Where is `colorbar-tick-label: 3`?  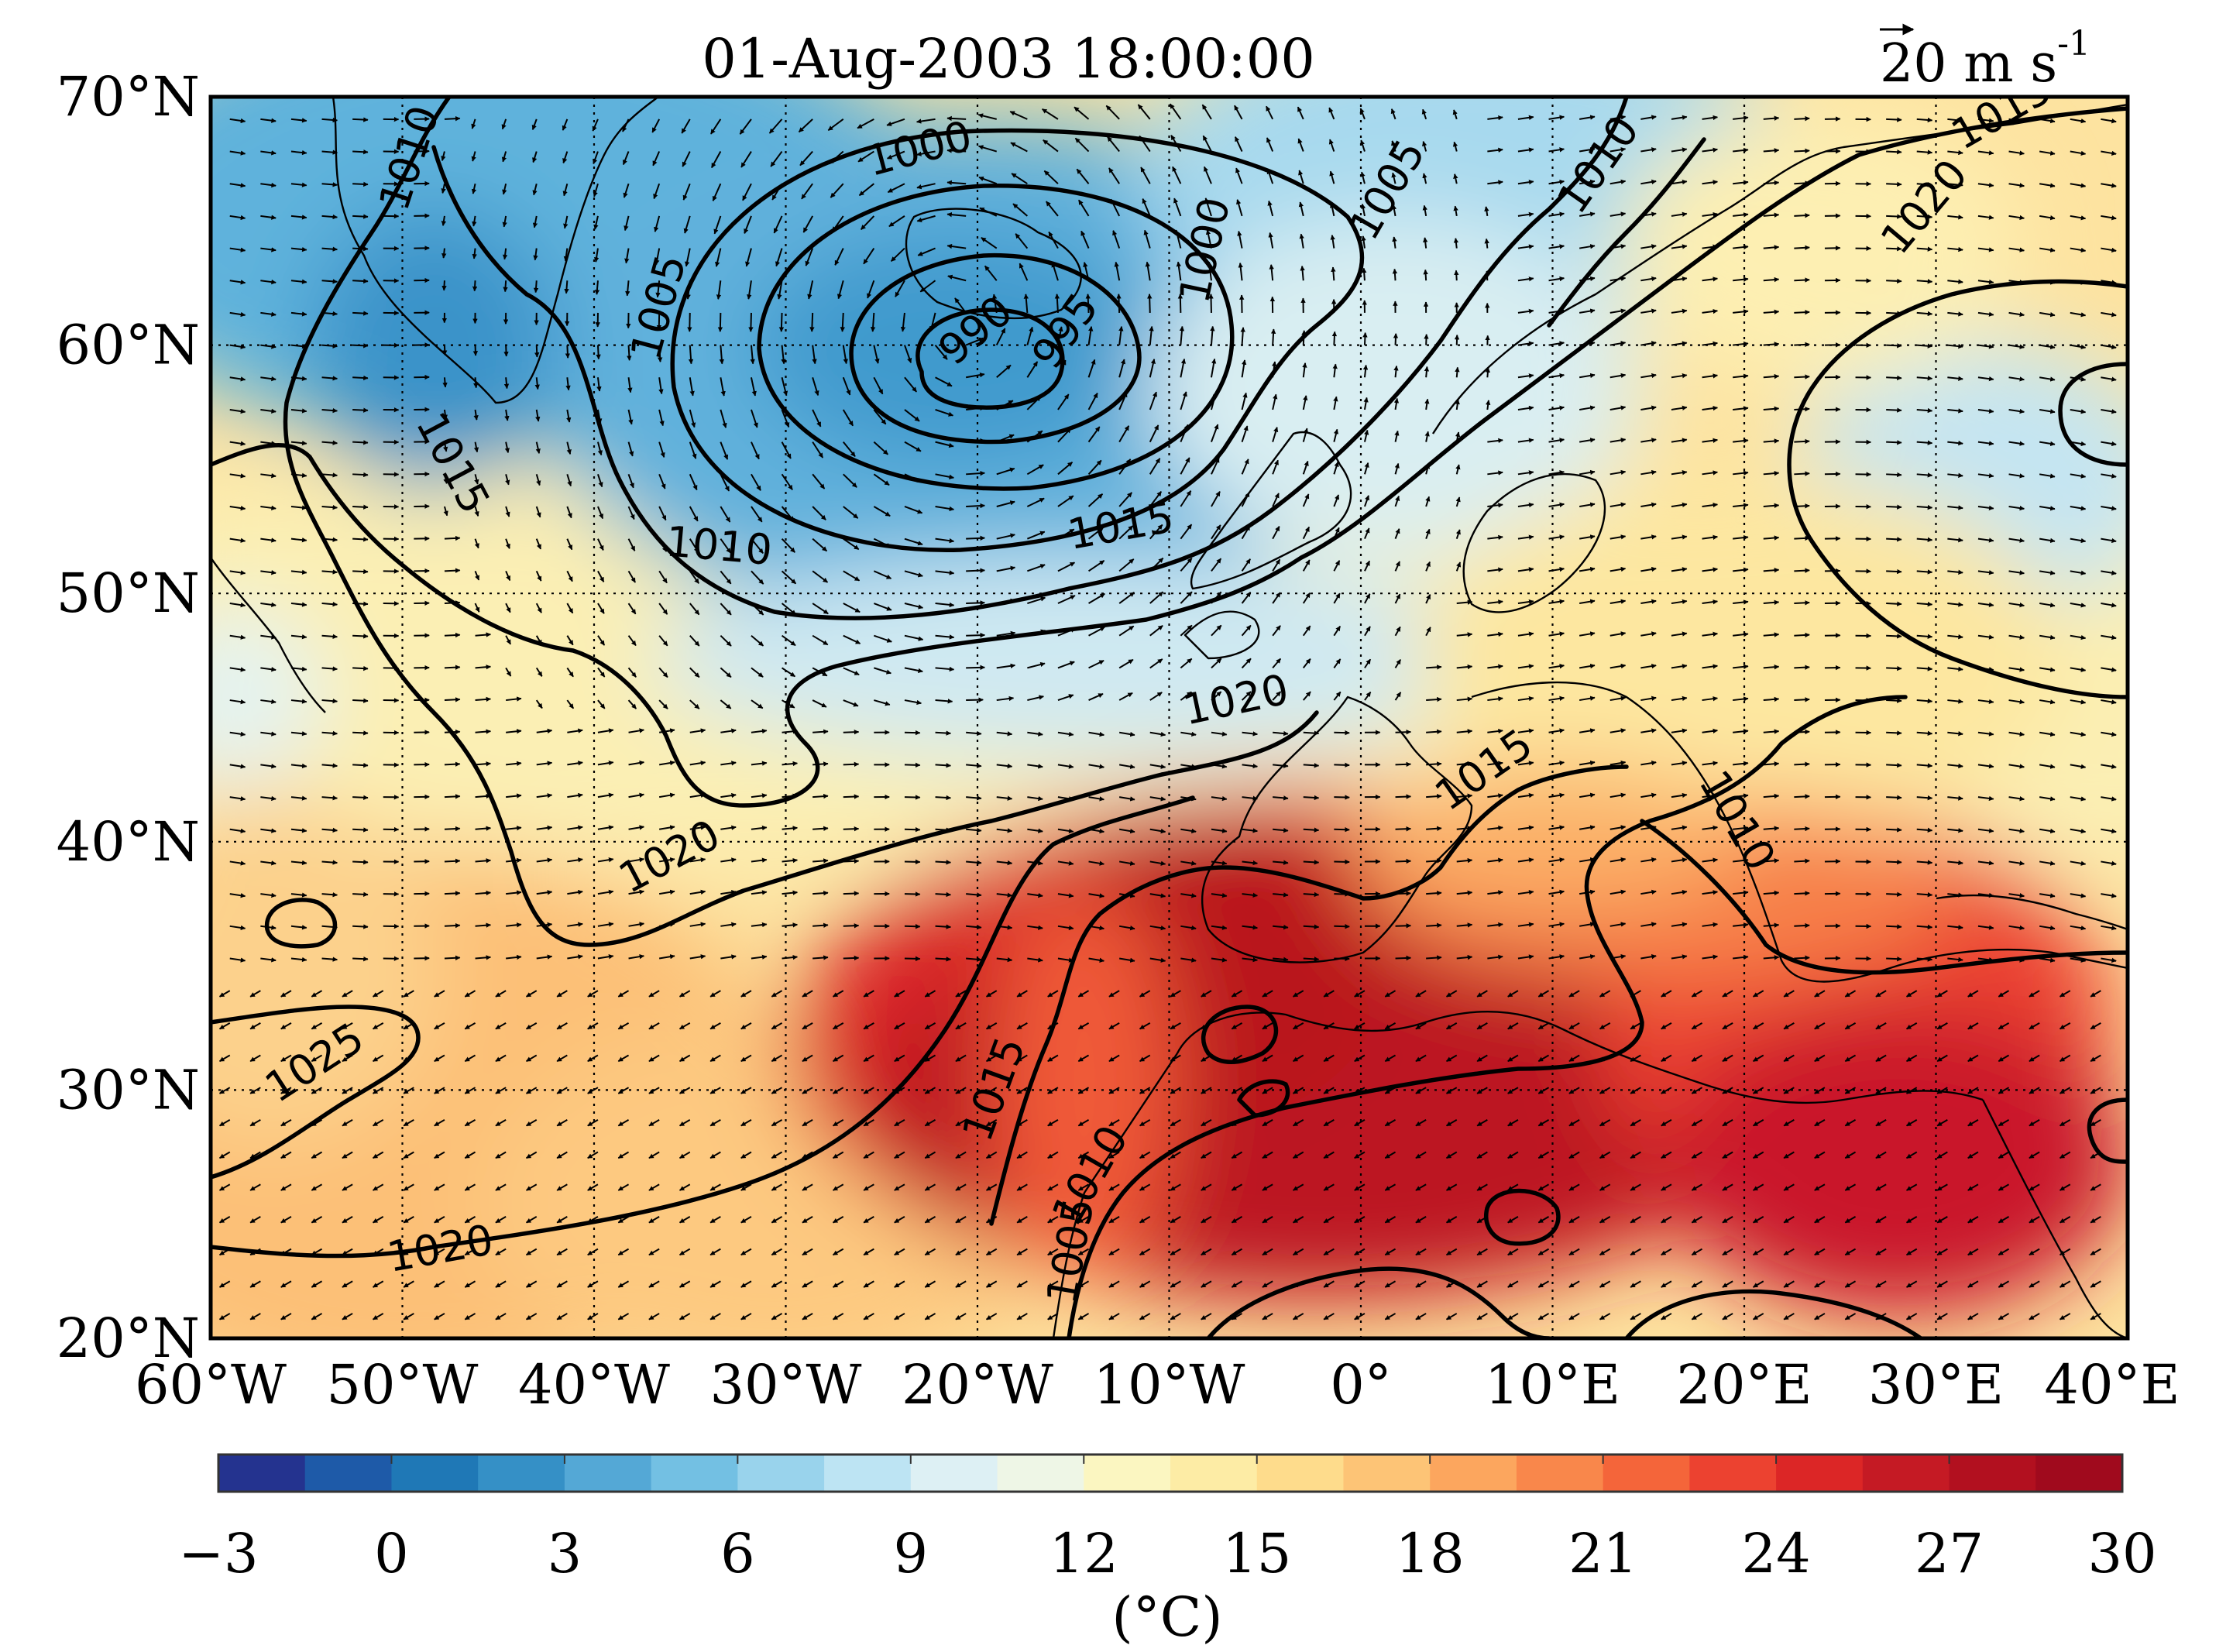
colorbar-tick-label: 3 is located at coordinates (565, 1553).